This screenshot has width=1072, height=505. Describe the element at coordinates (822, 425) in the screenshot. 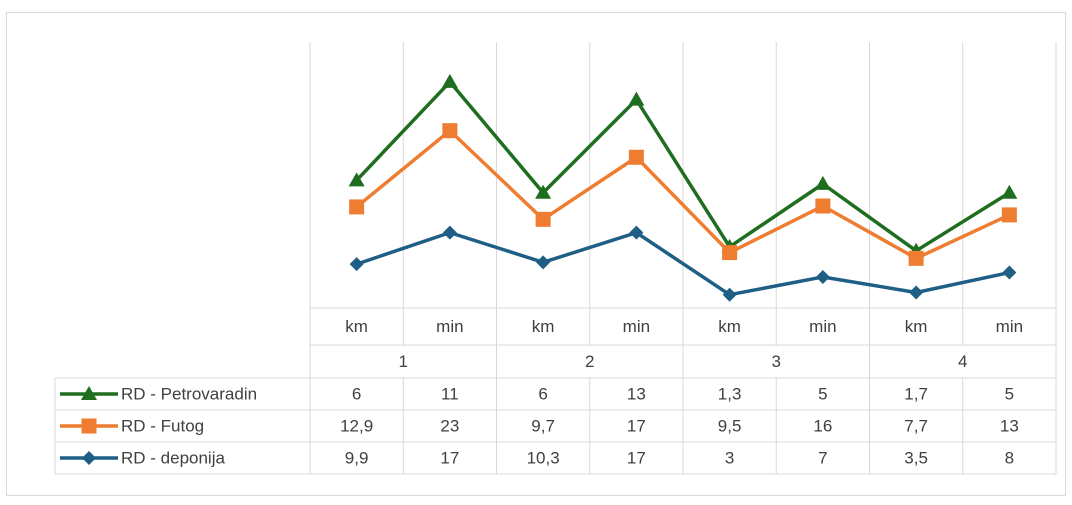

I see `table-cell: 16` at that location.